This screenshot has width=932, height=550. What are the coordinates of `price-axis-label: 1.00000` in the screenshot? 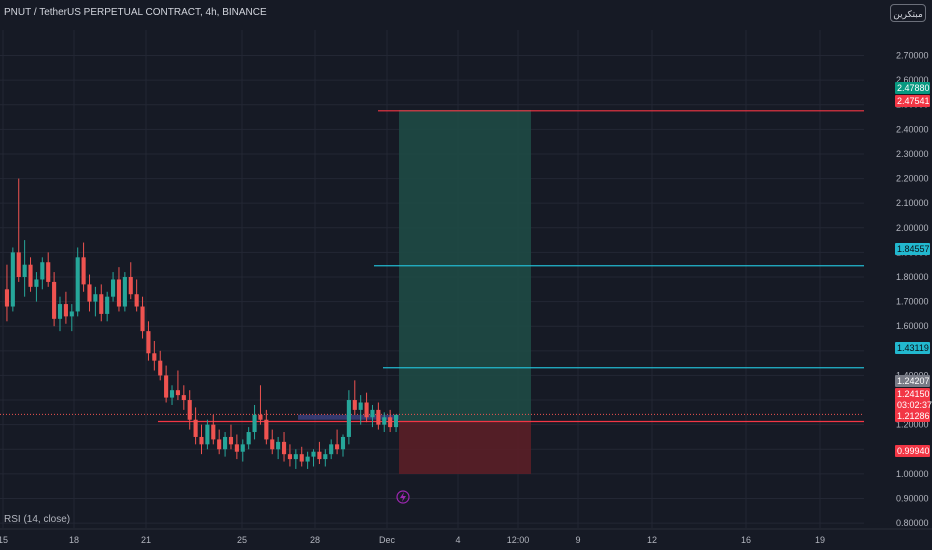 It's located at (912, 474).